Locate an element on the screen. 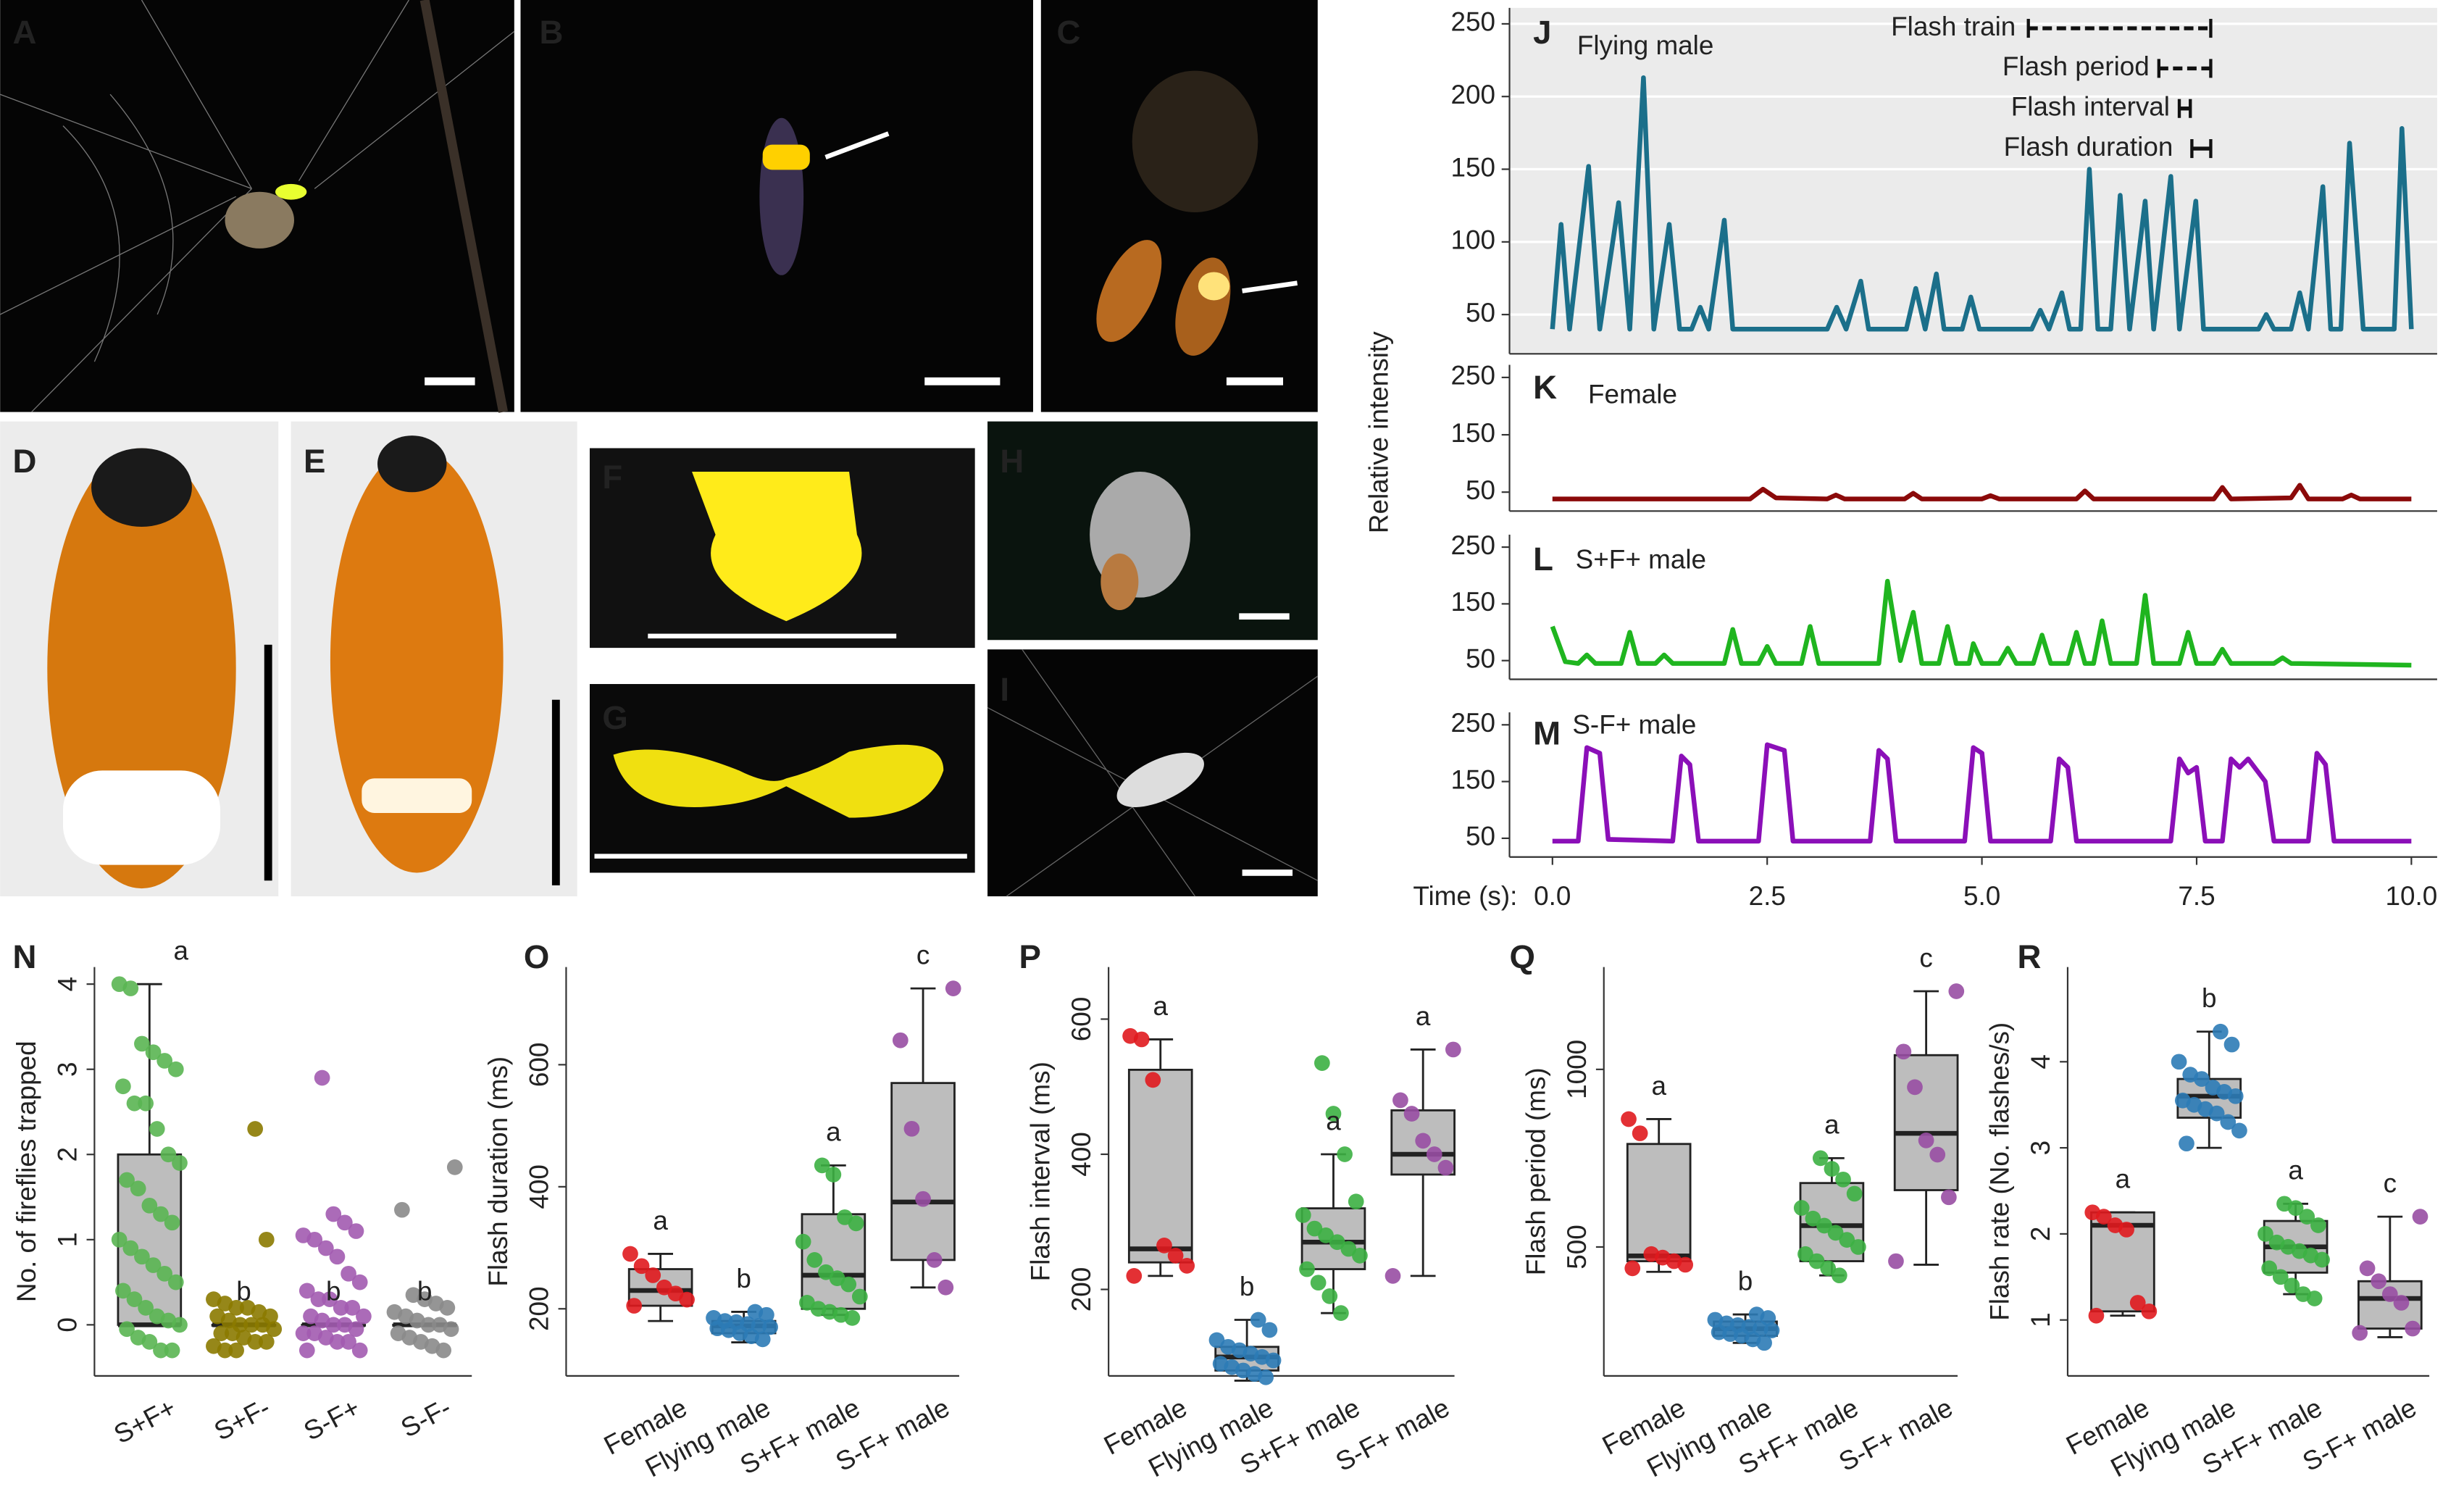 The image size is (2464, 1497). x-tick-label: 7.5 is located at coordinates (2196, 896).